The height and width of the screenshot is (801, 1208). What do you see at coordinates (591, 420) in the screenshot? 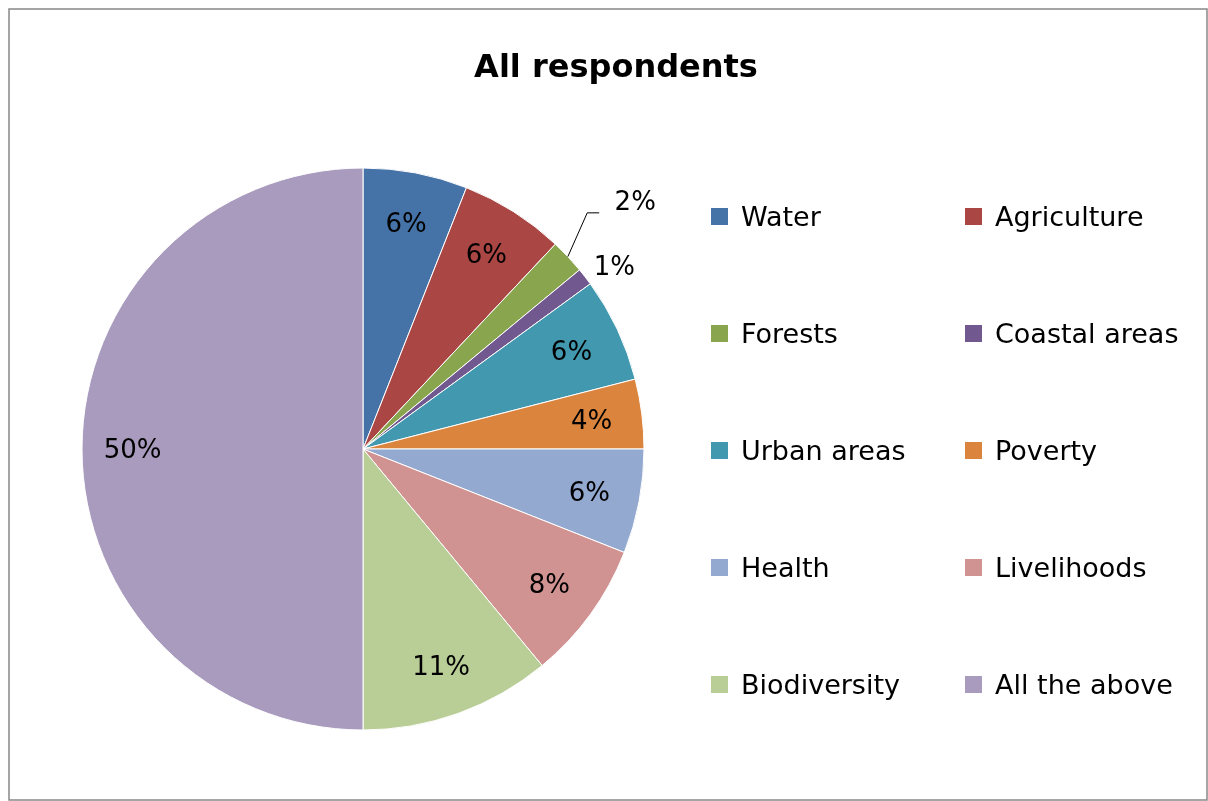
I see `data-label: 4%` at bounding box center [591, 420].